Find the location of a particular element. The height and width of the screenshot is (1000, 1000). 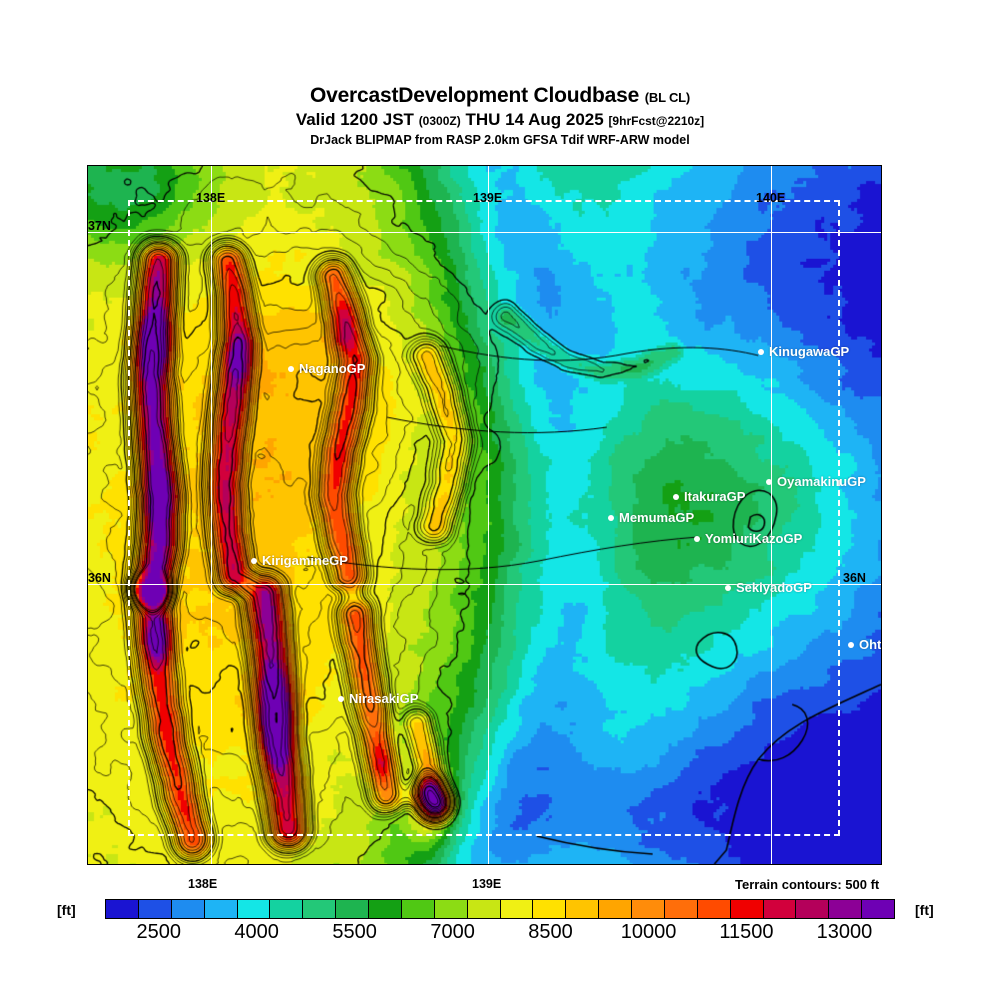

station-label: KinugawaGP is located at coordinates (809, 352).